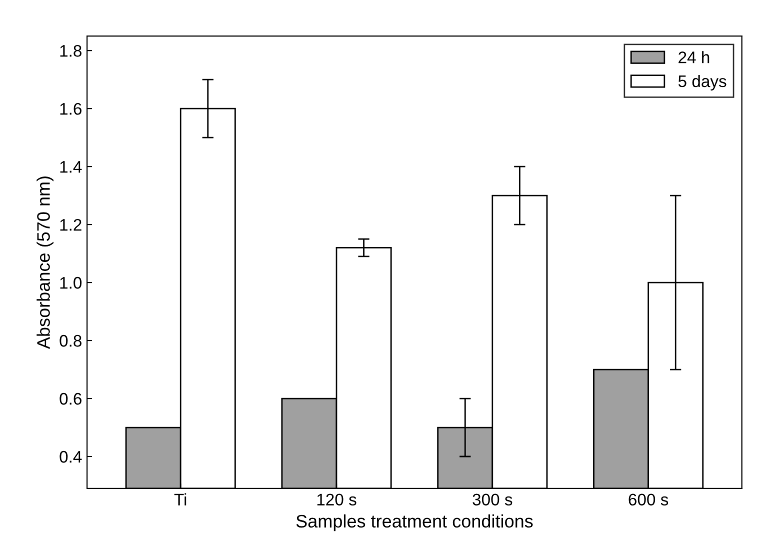 The width and height of the screenshot is (757, 555). Describe the element at coordinates (71, 398) in the screenshot. I see `y-tick-label: 0.6` at that location.